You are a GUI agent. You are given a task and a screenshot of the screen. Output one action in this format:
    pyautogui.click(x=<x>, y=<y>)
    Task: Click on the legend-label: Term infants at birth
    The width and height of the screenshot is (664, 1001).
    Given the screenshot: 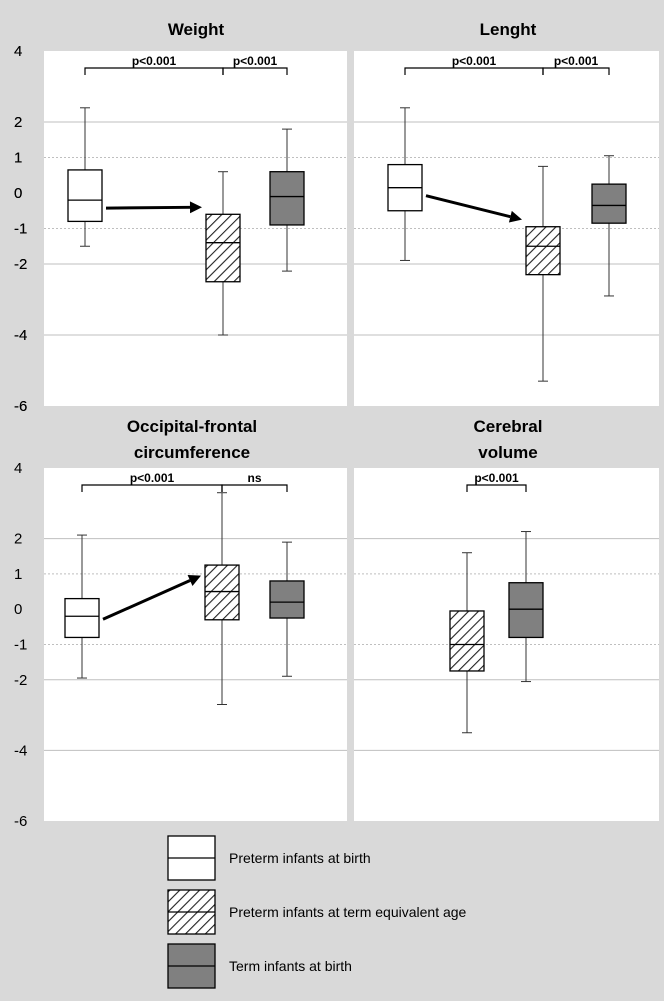 What is the action you would take?
    pyautogui.click(x=290, y=966)
    